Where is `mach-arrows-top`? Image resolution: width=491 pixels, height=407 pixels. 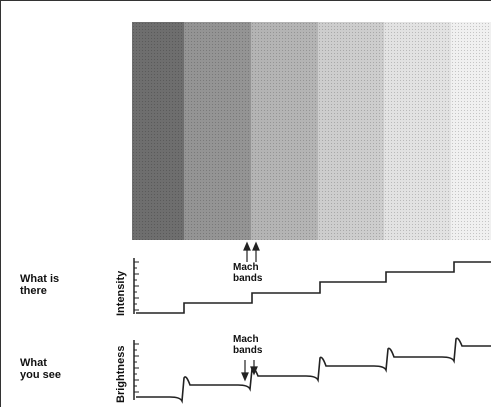 mach-arrows-top is located at coordinates (251, 251).